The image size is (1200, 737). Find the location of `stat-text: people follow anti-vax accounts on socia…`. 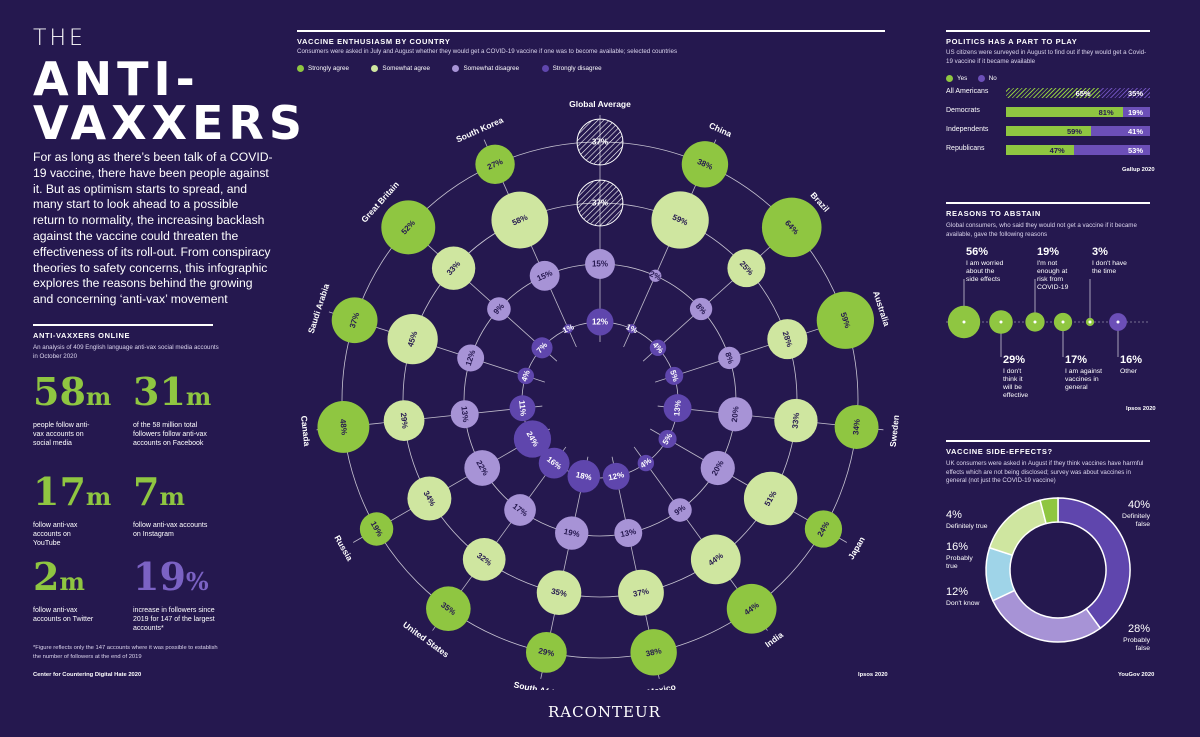

stat-text: people follow anti-vax accounts on socia… is located at coordinates (61, 434).